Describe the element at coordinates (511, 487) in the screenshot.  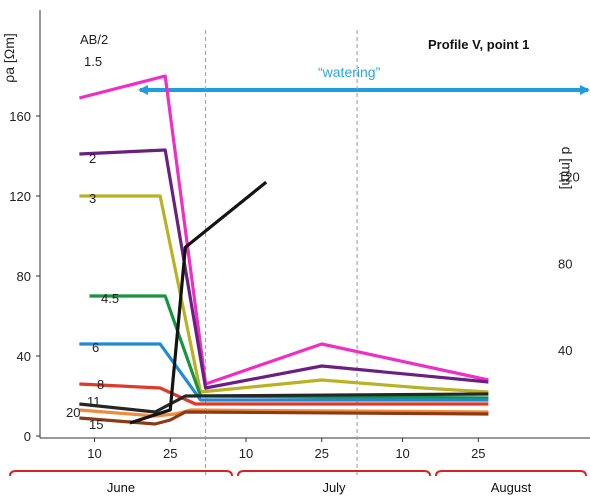
I see `month-label: August` at that location.